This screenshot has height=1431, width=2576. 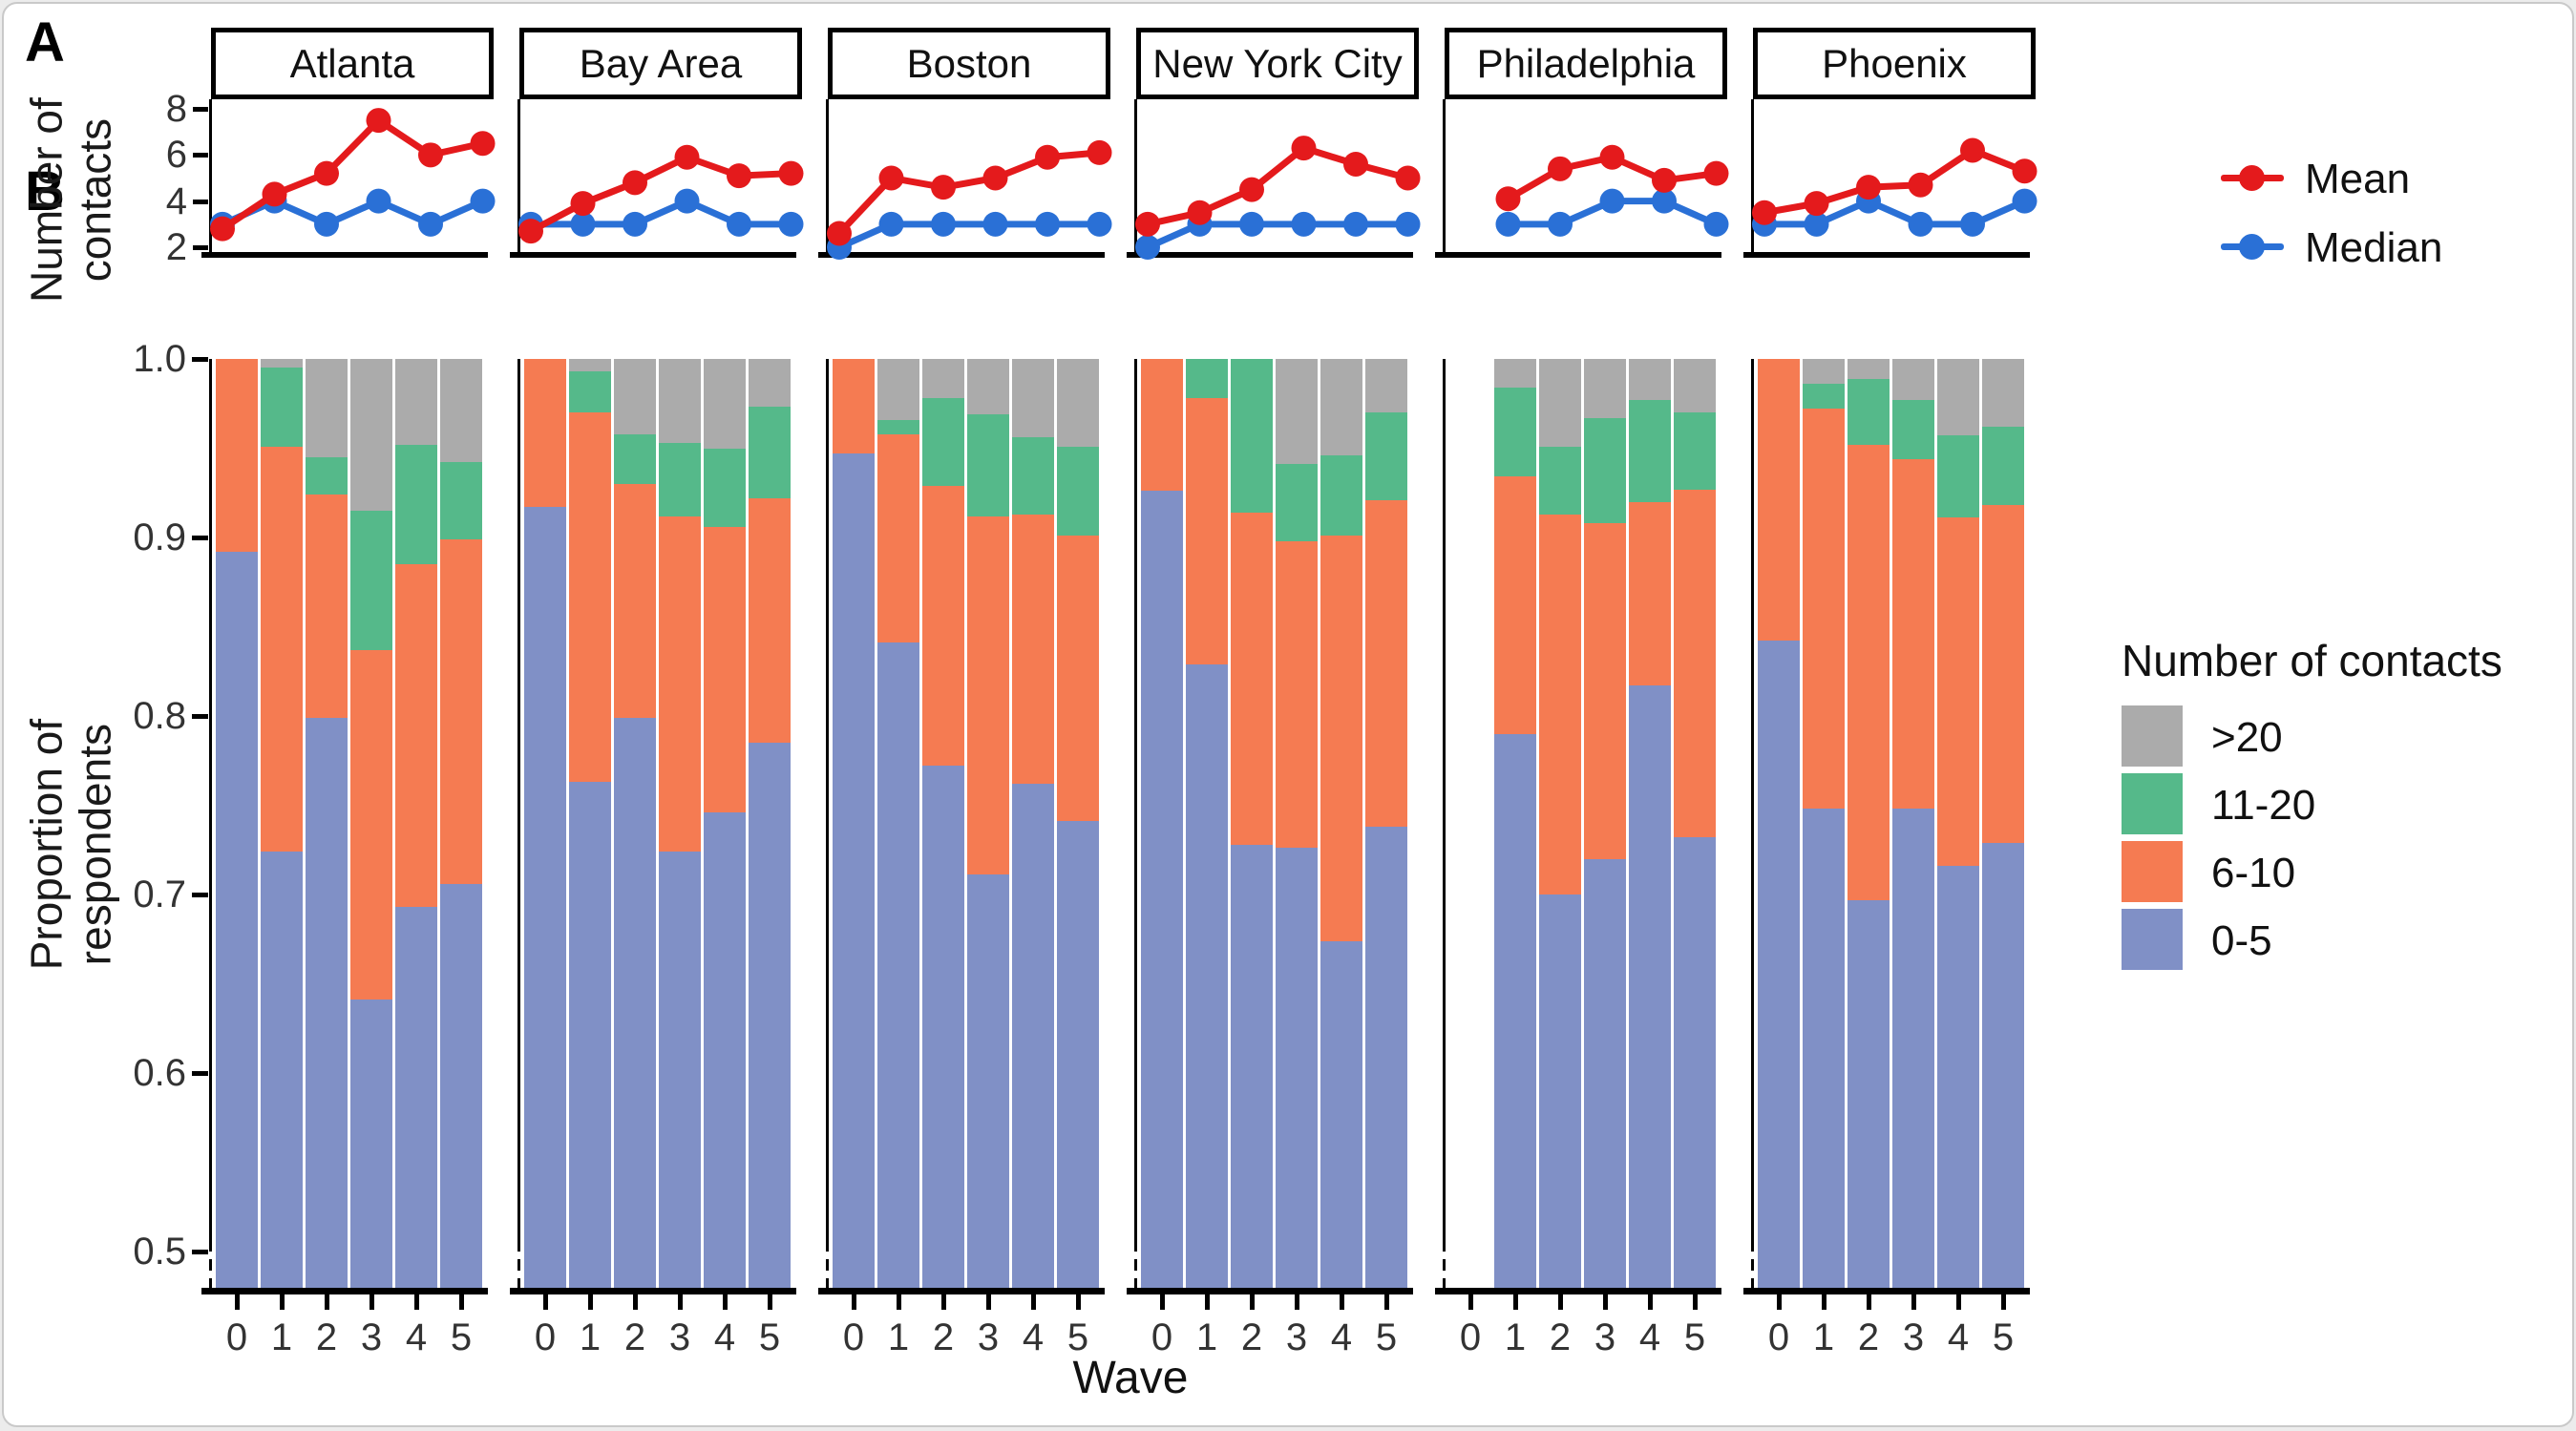 What do you see at coordinates (968, 236) in the screenshot?
I see `median-line` at bounding box center [968, 236].